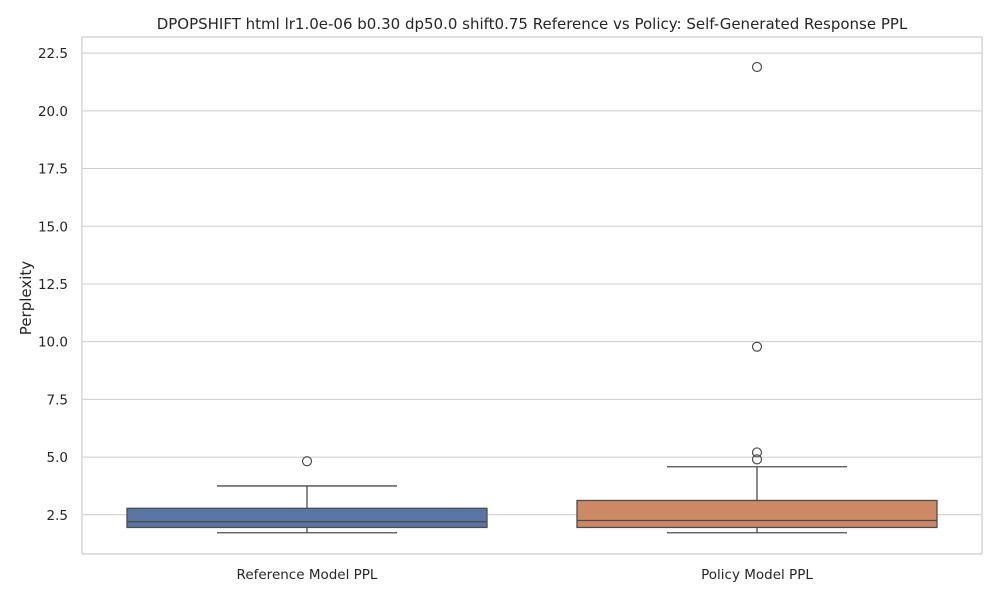  What do you see at coordinates (307, 495) in the screenshot?
I see `box-group` at bounding box center [307, 495].